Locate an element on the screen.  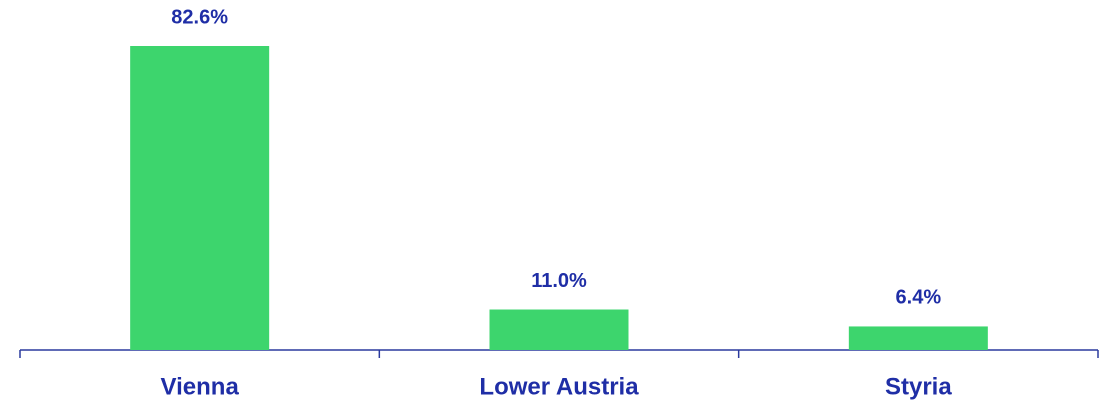
value-label: 82.6% is located at coordinates (199, 17).